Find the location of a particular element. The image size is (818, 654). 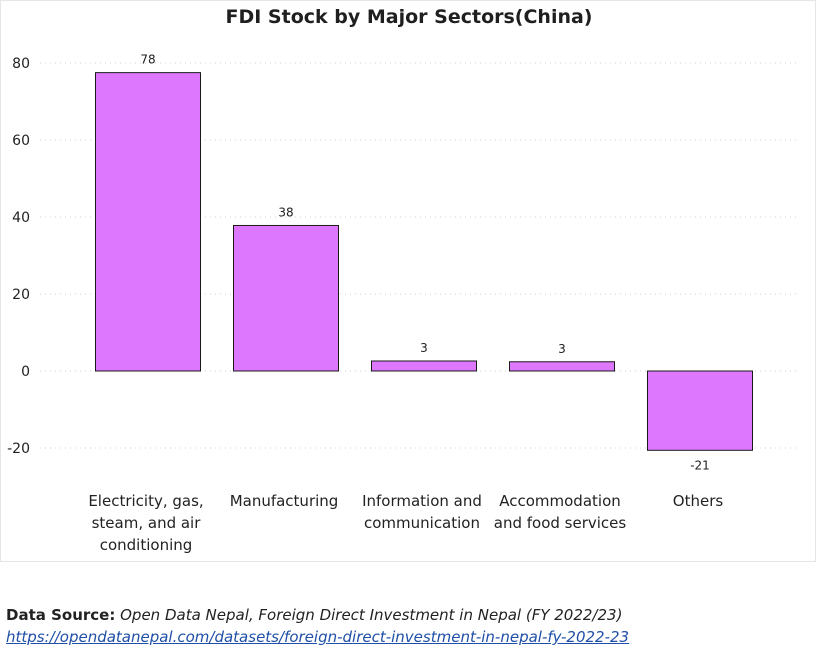

y-tick-label: 20 is located at coordinates (21, 295).